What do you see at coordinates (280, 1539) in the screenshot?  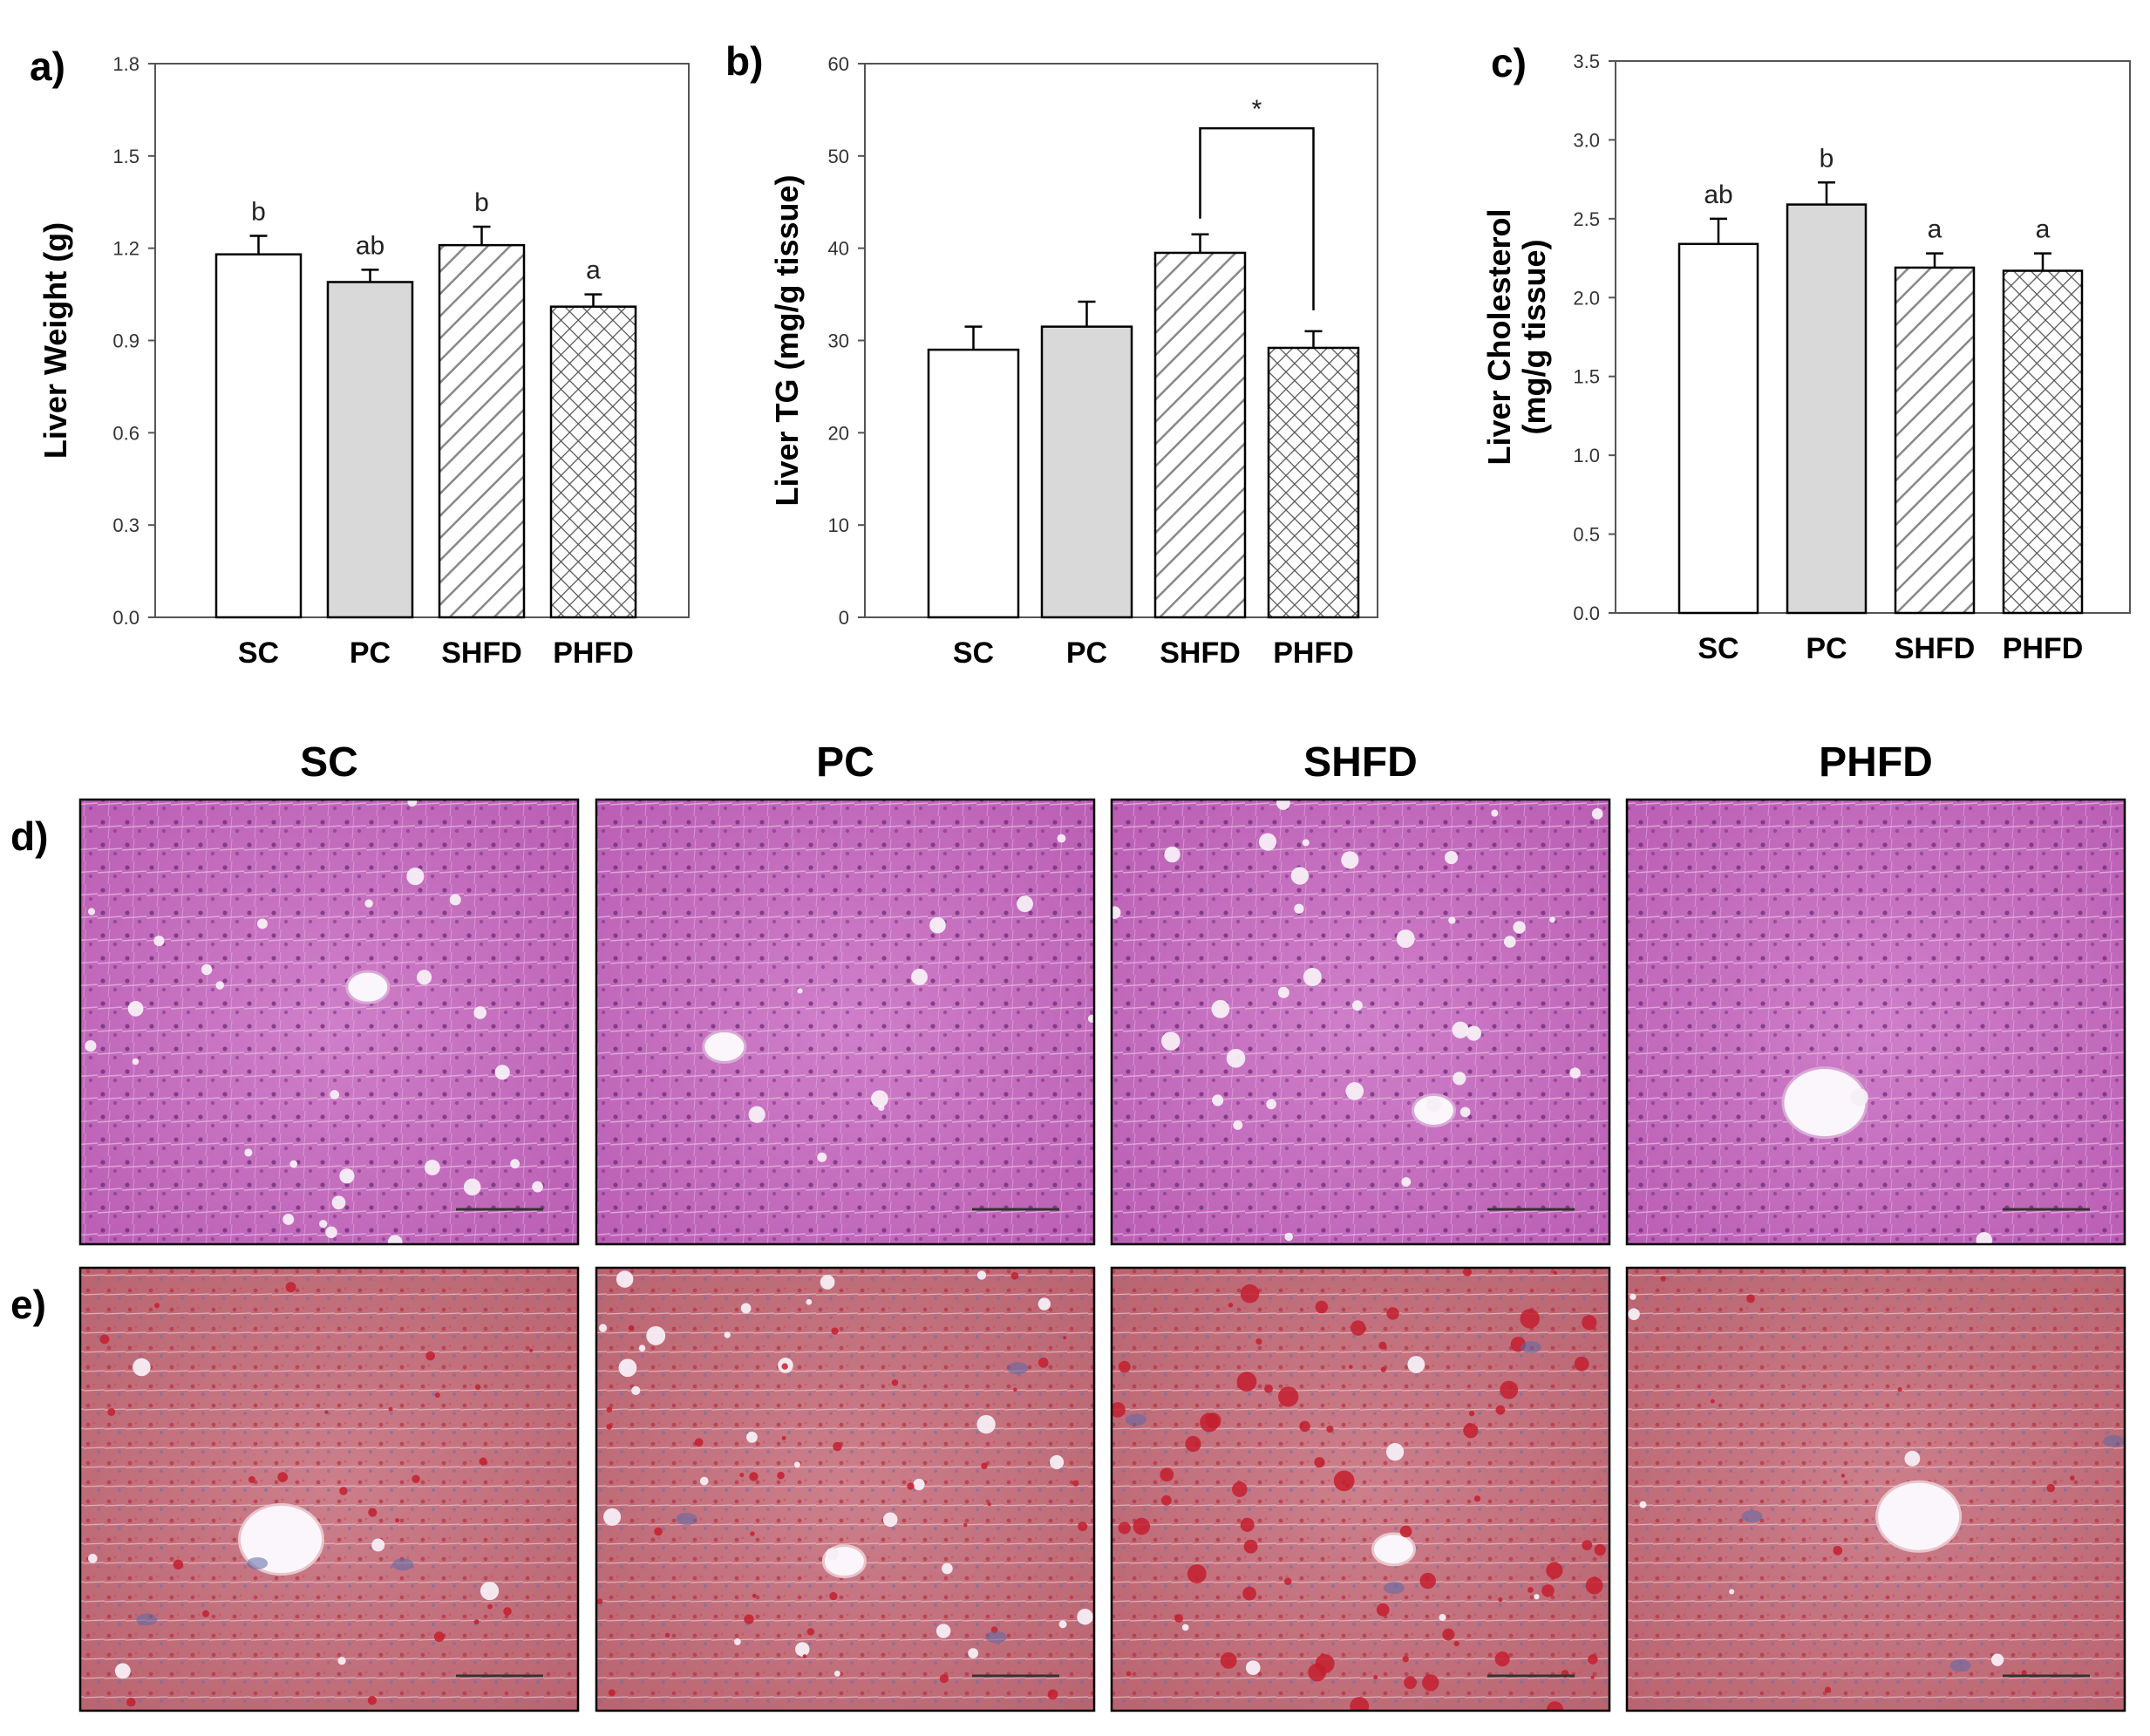 I see `vessel-lumen` at bounding box center [280, 1539].